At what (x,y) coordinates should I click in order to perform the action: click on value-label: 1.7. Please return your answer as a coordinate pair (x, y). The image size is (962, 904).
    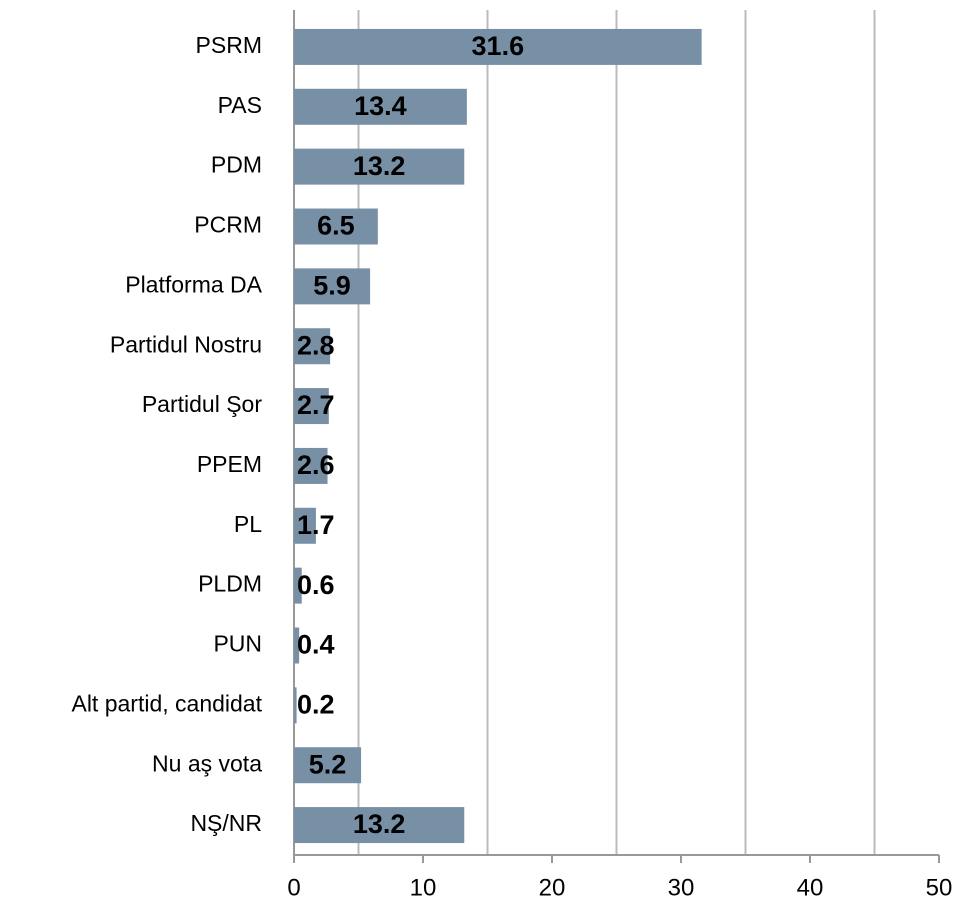
    Looking at the image, I should click on (316, 525).